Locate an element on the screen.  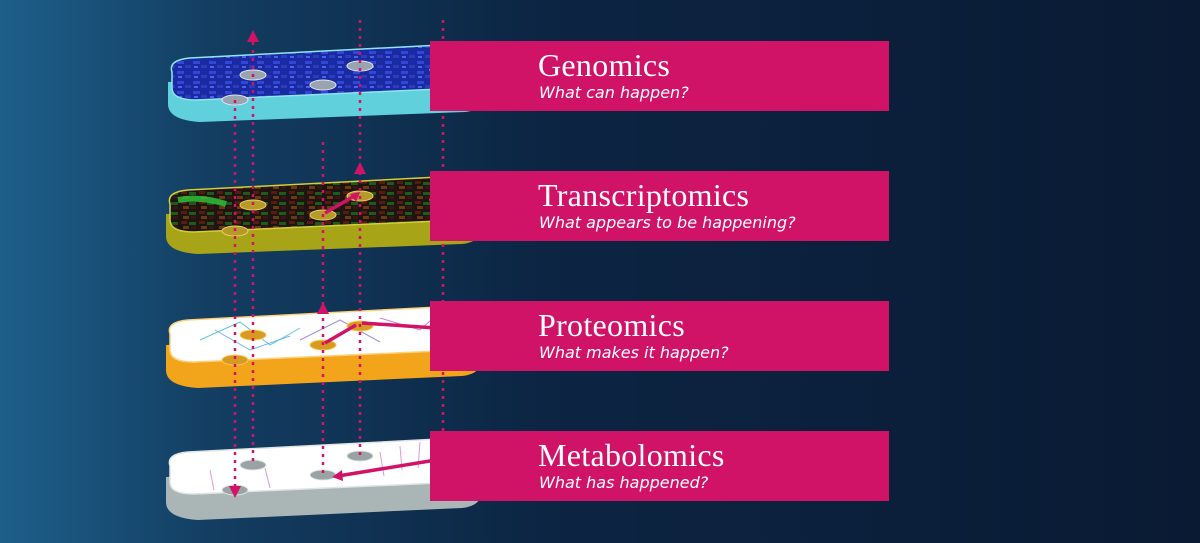
layer-question-metabolomics: What has happened? is located at coordinates (624, 482).